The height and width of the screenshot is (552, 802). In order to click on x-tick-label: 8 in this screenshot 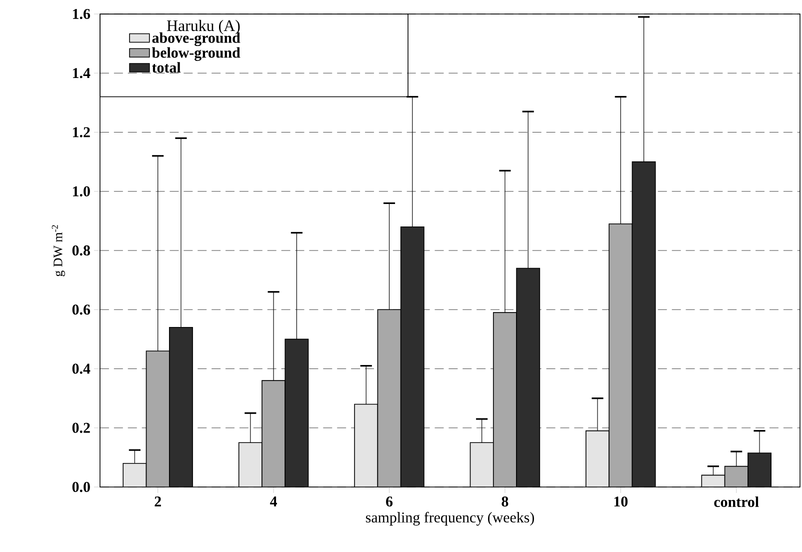, I will do `click(505, 501)`.